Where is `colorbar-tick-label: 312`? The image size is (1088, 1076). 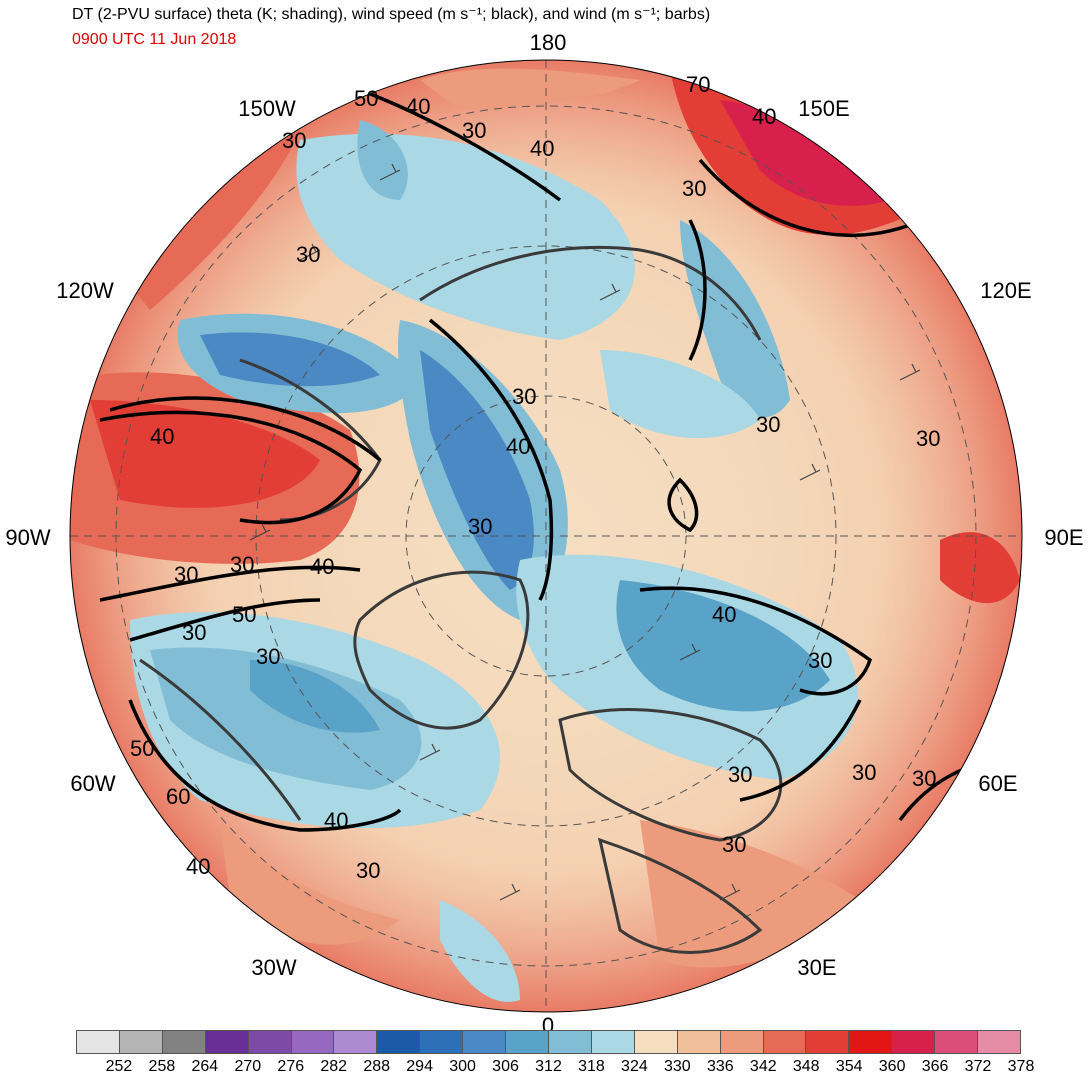
colorbar-tick-label: 312 is located at coordinates (548, 1066).